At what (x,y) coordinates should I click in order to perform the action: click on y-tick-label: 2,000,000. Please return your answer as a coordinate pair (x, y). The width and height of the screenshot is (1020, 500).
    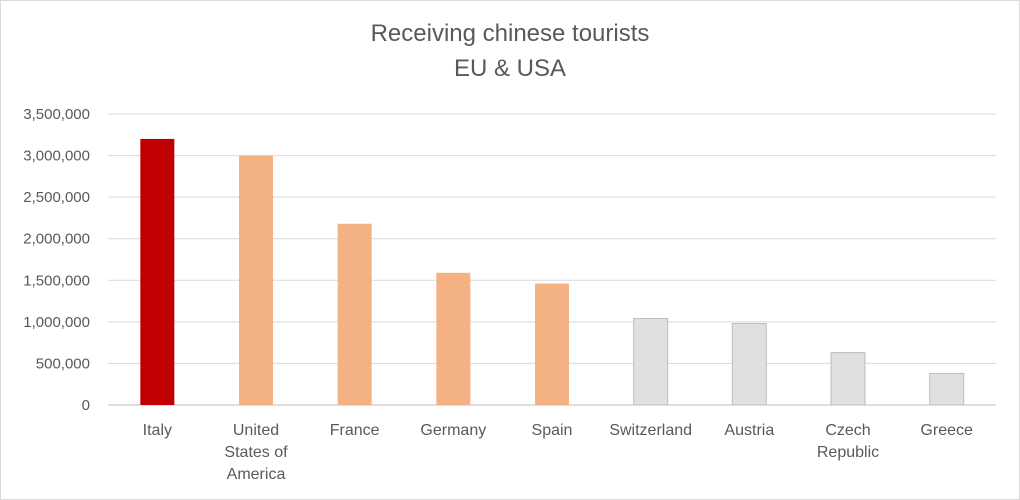
    Looking at the image, I should click on (56, 239).